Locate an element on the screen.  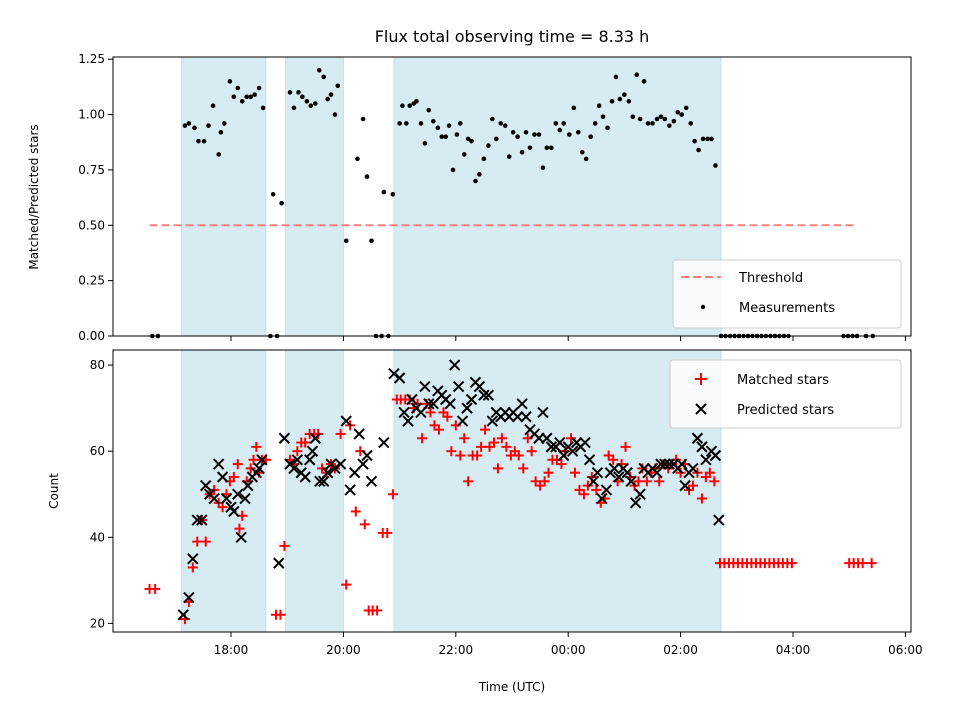
count-legend-box is located at coordinates (785, 394).